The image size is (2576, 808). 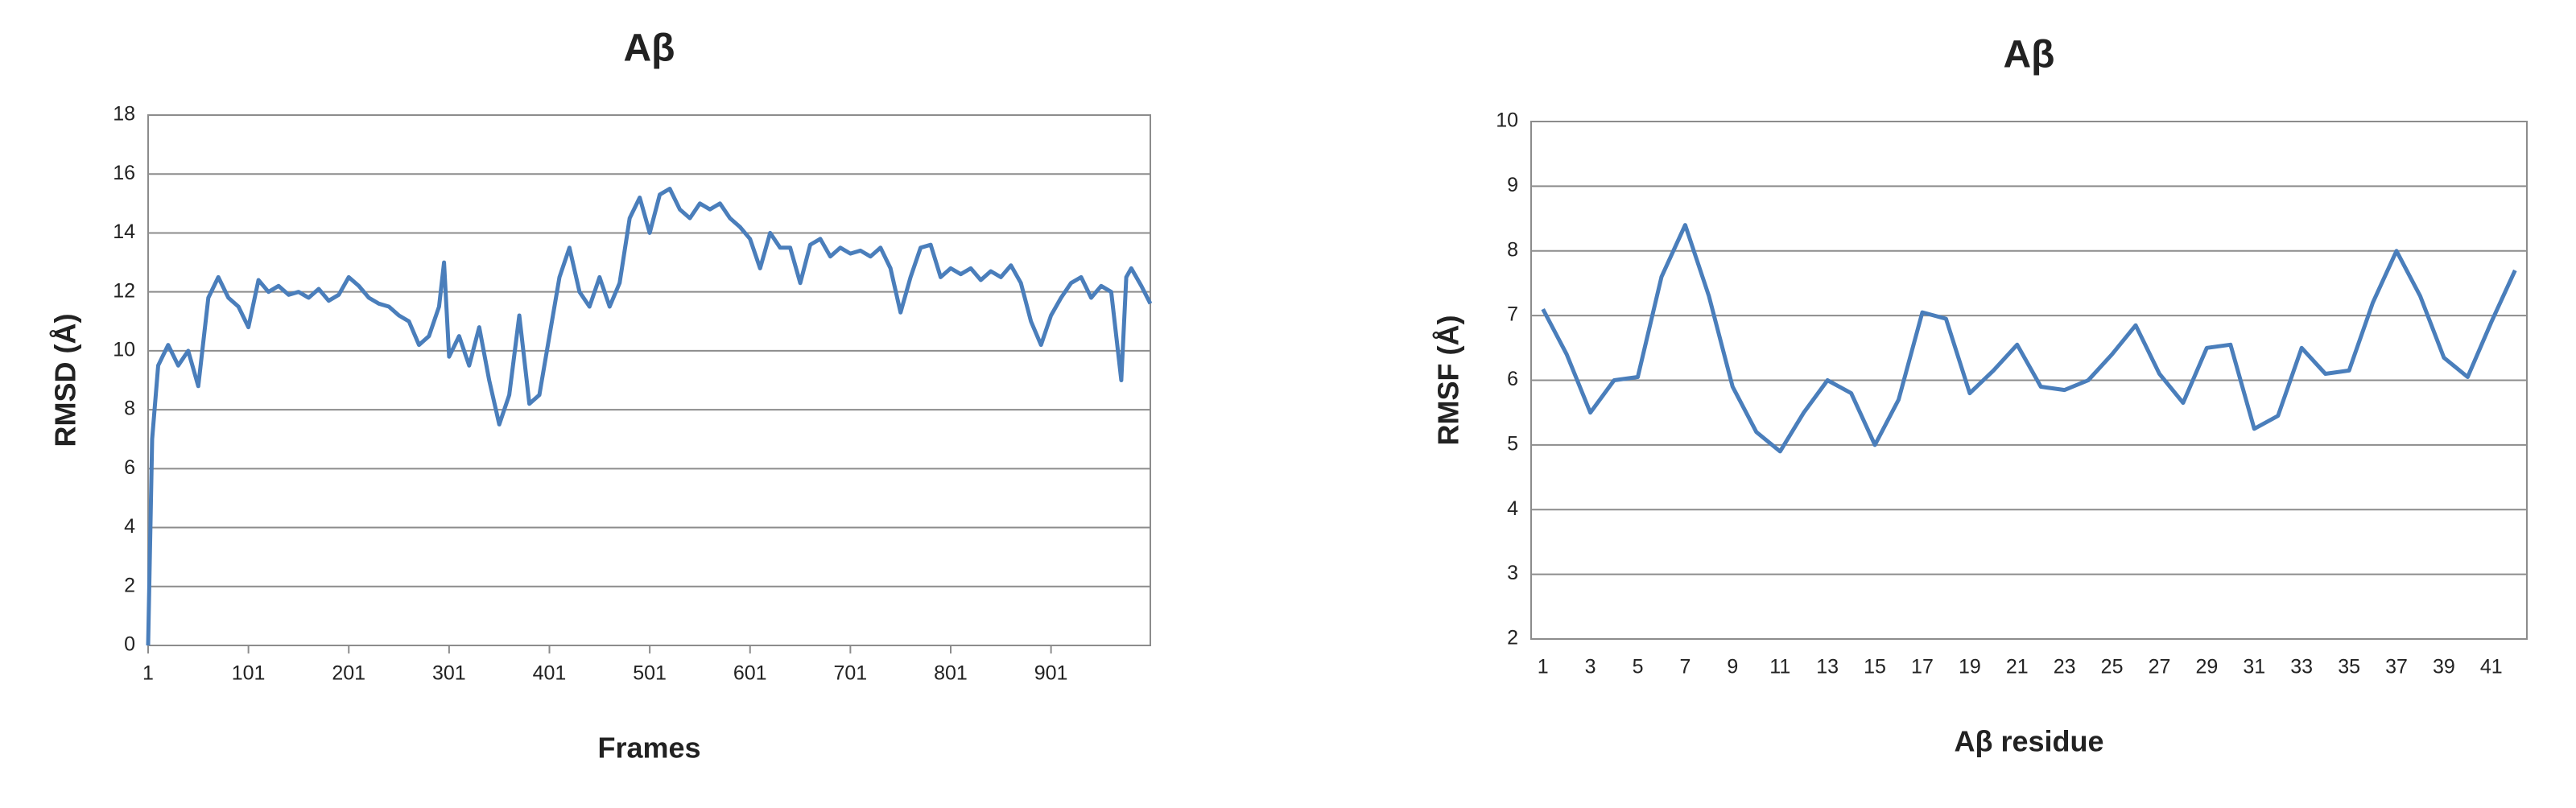 What do you see at coordinates (2206, 667) in the screenshot?
I see `x-tick-label: 29` at bounding box center [2206, 667].